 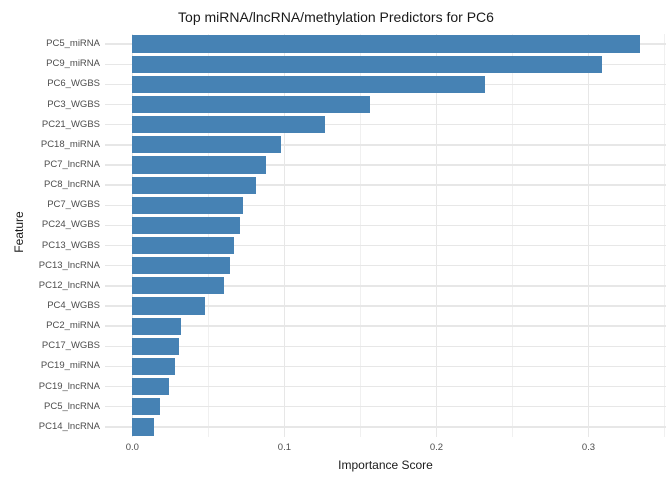 I want to click on x-tick-label: 0.3, so click(x=588, y=447).